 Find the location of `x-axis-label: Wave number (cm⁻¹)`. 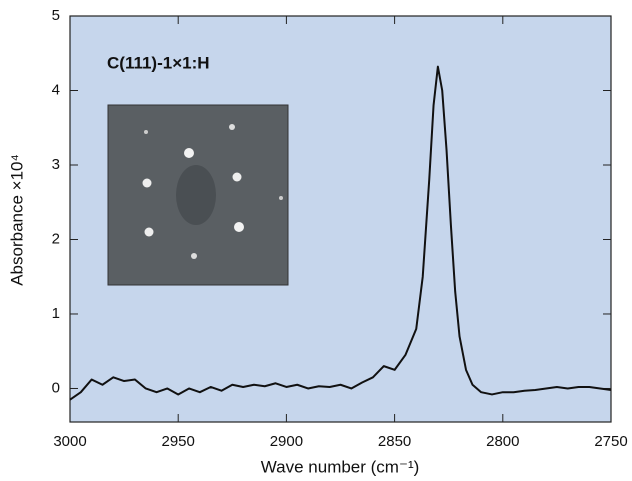

x-axis-label: Wave number (cm⁻¹) is located at coordinates (340, 466).